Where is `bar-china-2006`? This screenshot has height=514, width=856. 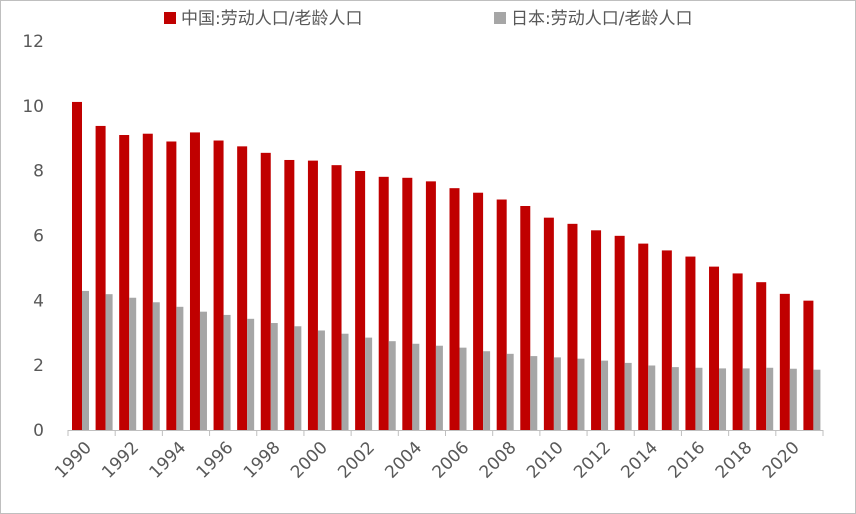 bar-china-2006 is located at coordinates (454, 309).